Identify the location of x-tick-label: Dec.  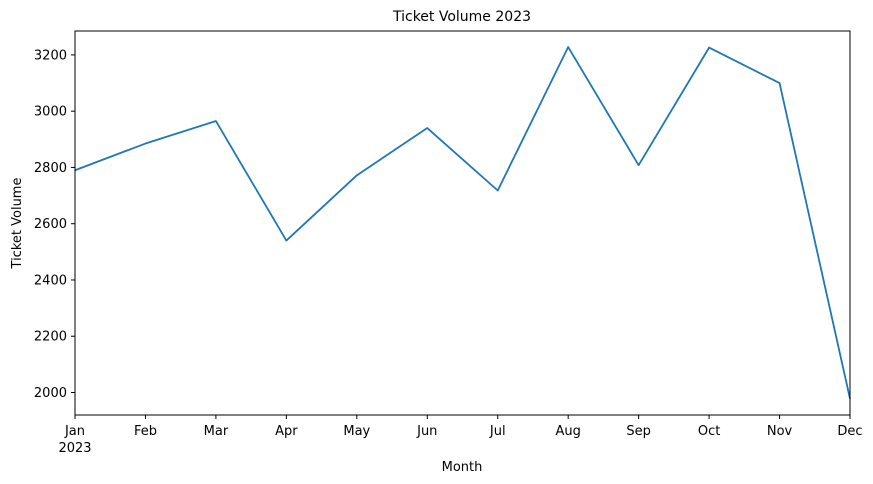
(849, 431).